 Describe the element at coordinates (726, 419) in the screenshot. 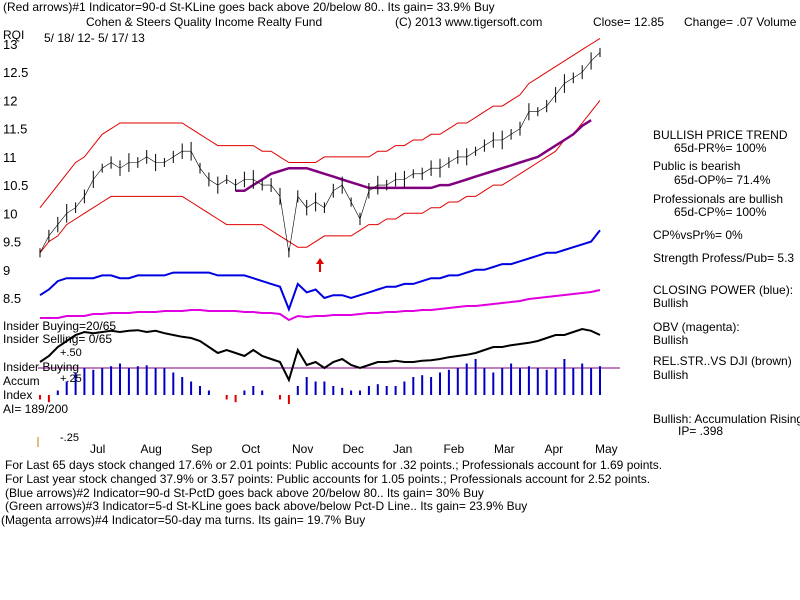

I see `accum-status: Bullish: Accumulation Rising` at that location.